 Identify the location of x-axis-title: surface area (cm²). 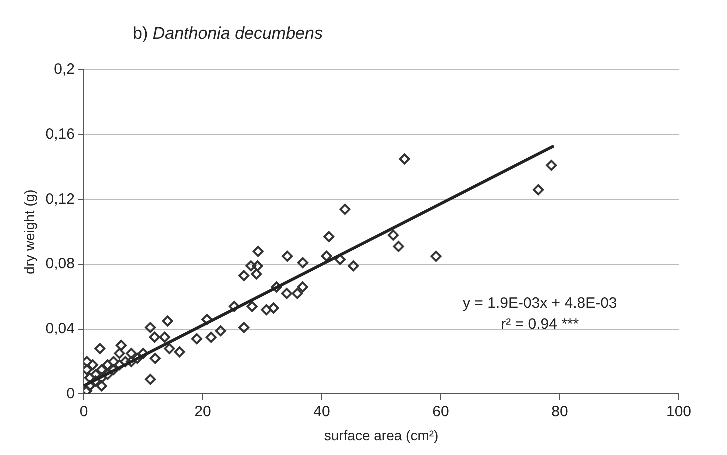
(381, 435).